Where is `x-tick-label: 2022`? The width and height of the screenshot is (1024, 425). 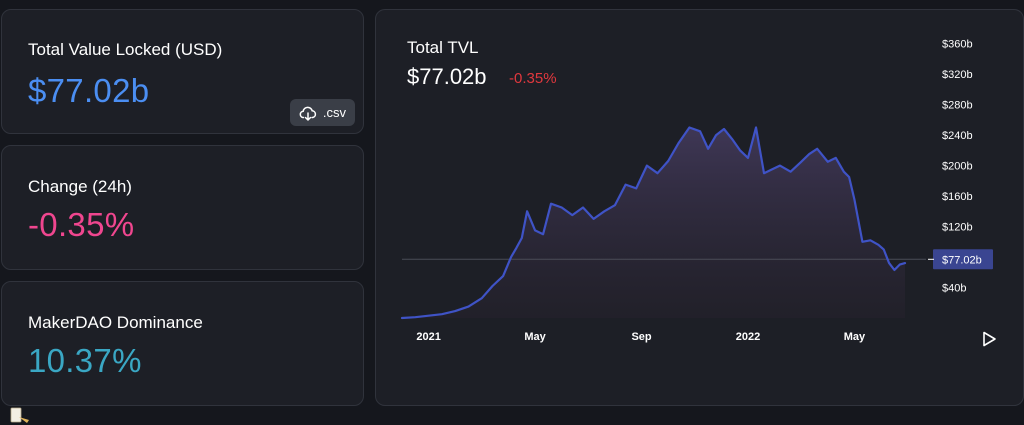
x-tick-label: 2022 is located at coordinates (748, 337).